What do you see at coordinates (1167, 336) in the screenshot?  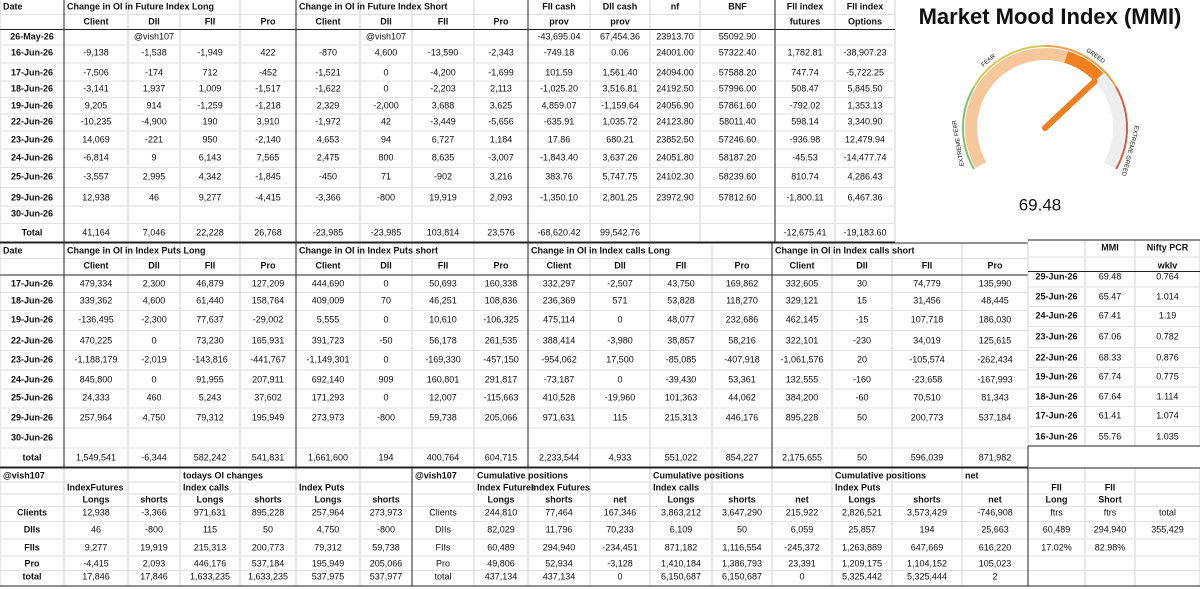 I see `cell: 0.782` at bounding box center [1167, 336].